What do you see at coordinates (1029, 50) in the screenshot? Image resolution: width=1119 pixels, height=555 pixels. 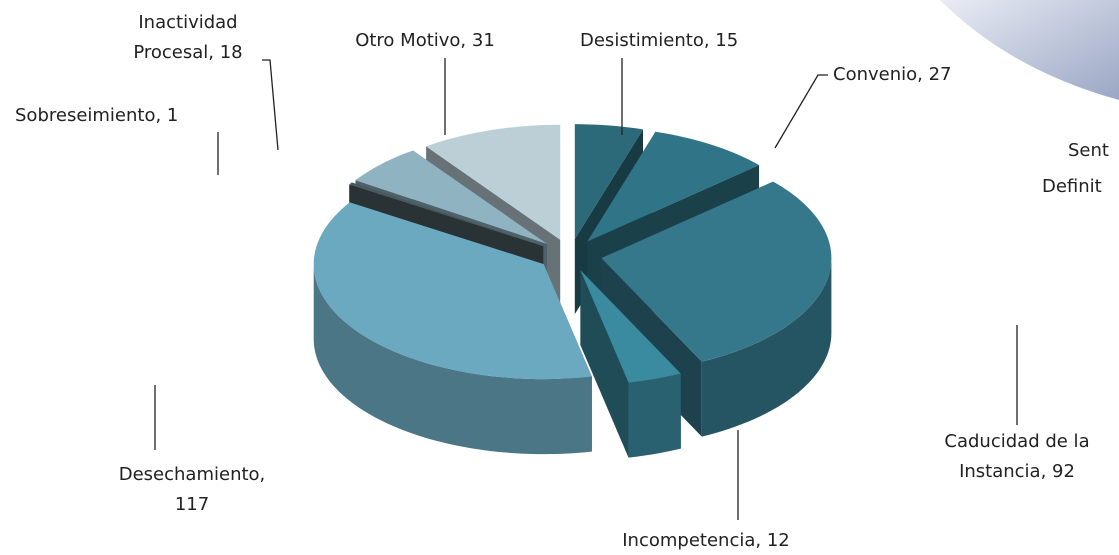 I see `offscreen-slice` at bounding box center [1029, 50].